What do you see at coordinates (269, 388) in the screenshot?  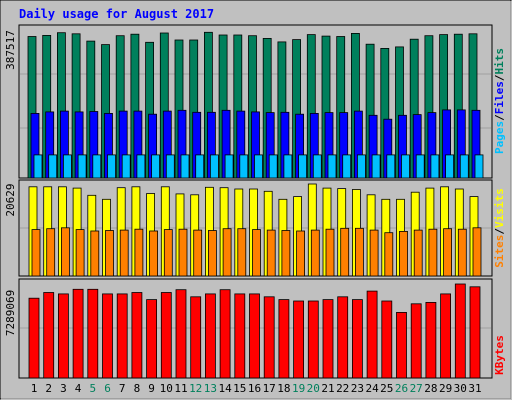 I see `x-tick-label: 17` at bounding box center [269, 388].